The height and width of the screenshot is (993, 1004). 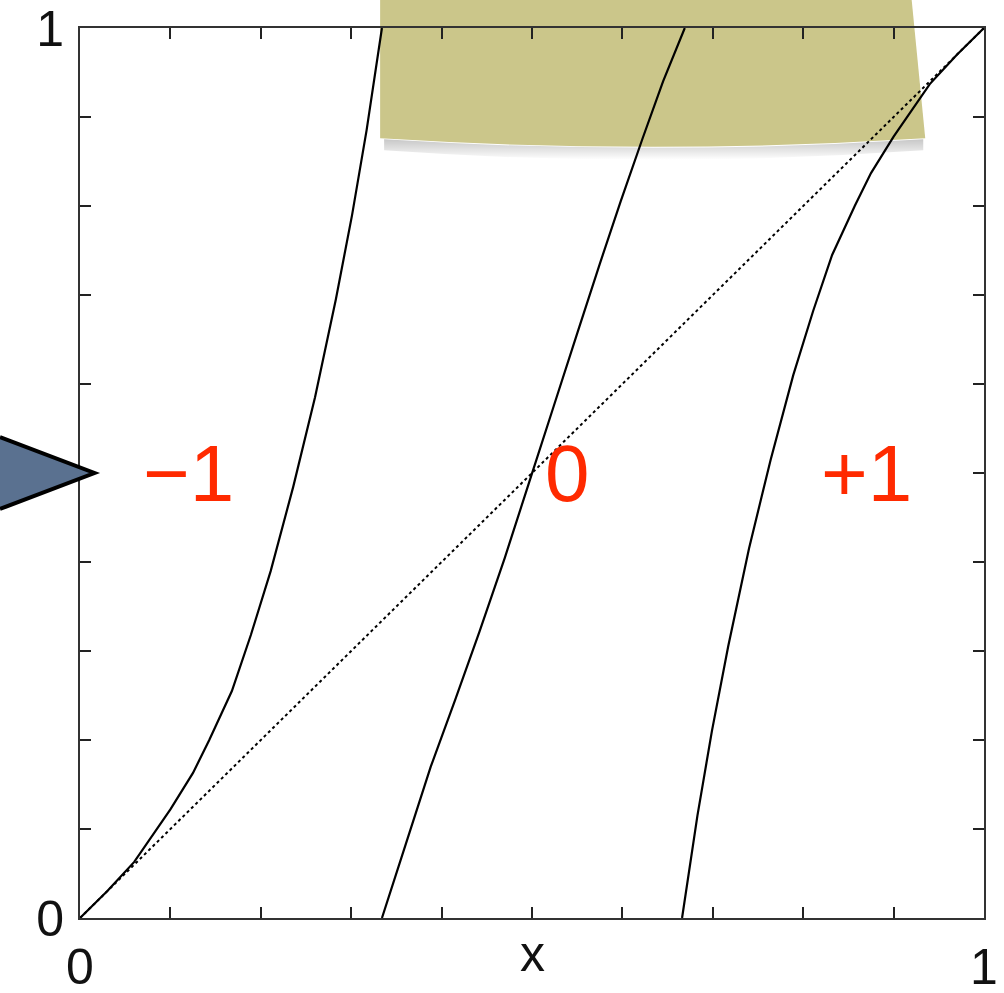 I want to click on legend-label: −1, so click(x=189, y=473).